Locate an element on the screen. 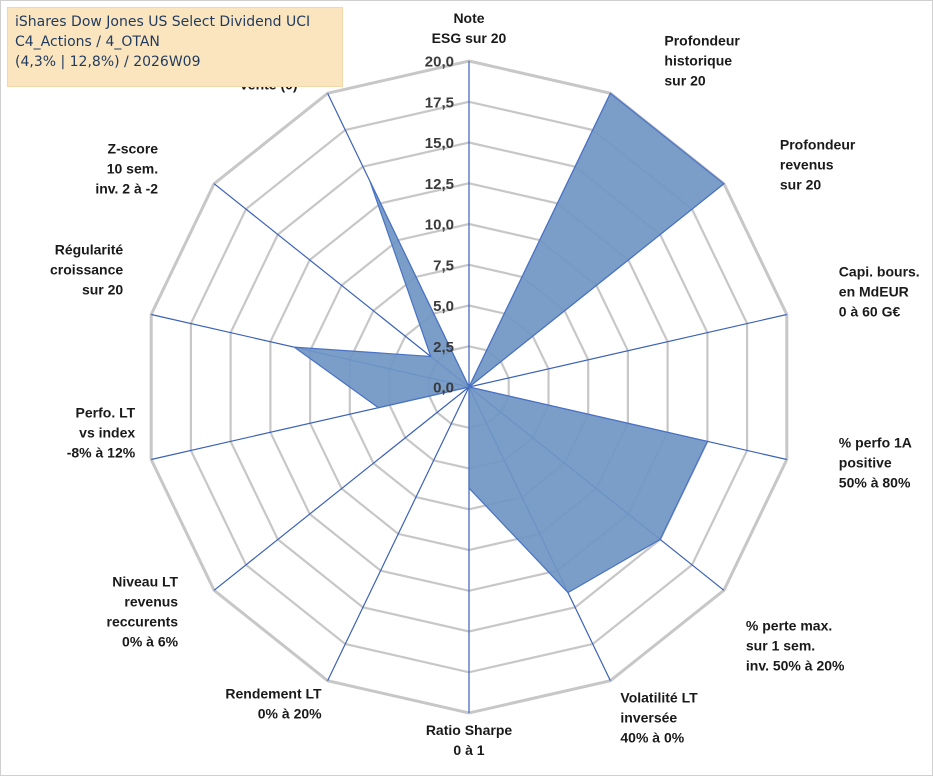 The width and height of the screenshot is (933, 776). axis-label: Capi. bours. is located at coordinates (879, 272).